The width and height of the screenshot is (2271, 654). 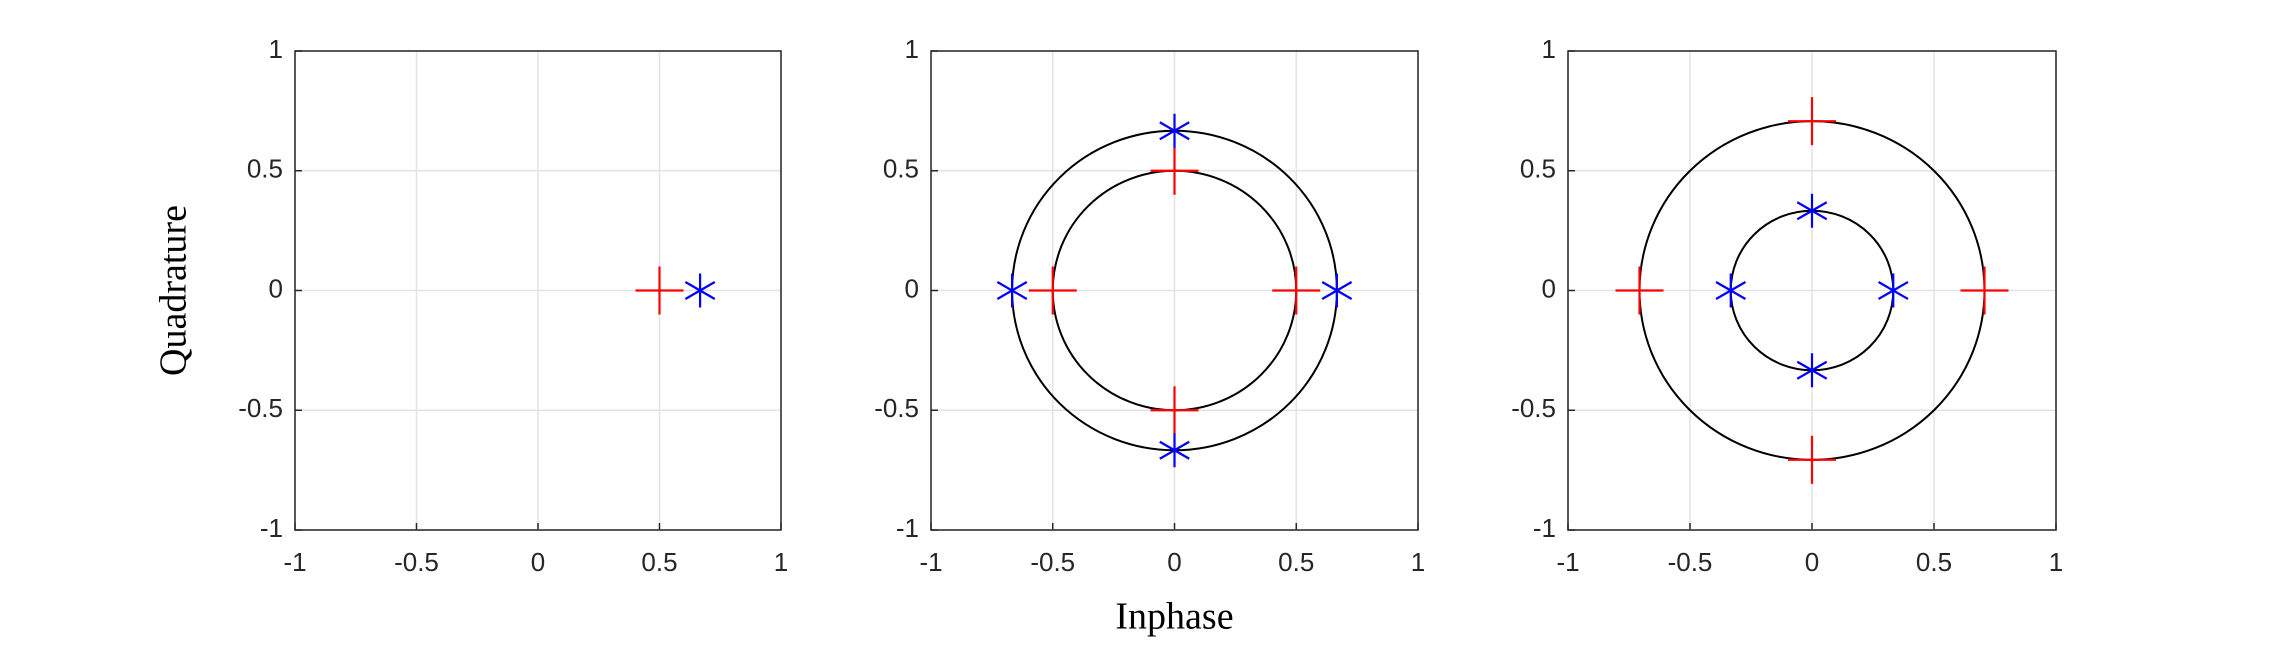 I want to click on x-axis-label: Inphase, so click(x=1174, y=617).